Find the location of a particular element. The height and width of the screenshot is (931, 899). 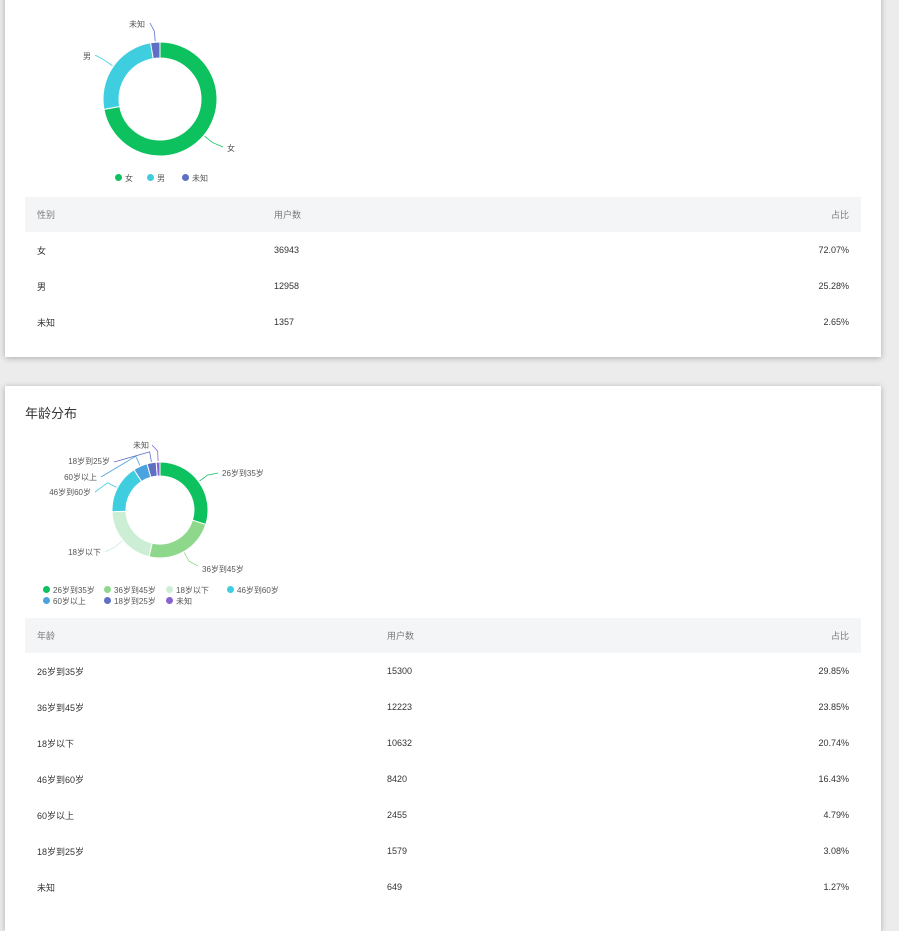

cell-ratio: 1.27% is located at coordinates (836, 887).